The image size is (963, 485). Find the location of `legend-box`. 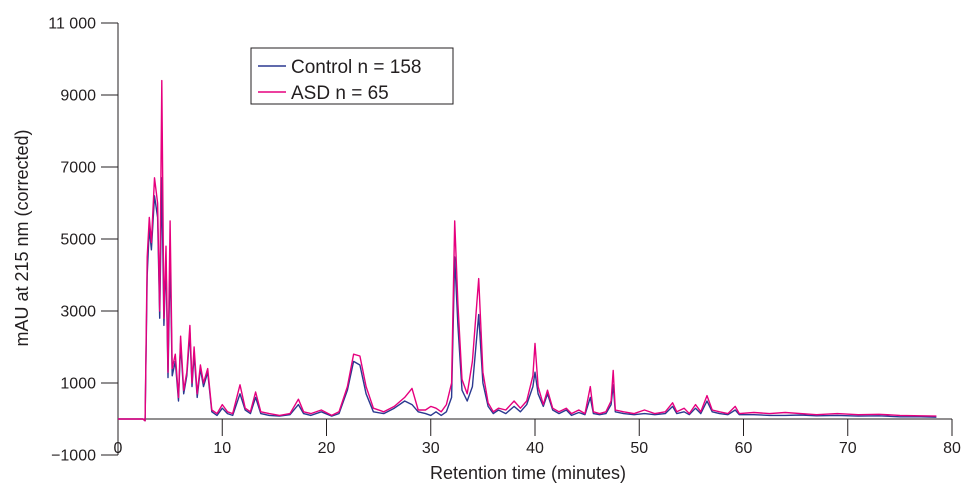

legend-box is located at coordinates (352, 76).